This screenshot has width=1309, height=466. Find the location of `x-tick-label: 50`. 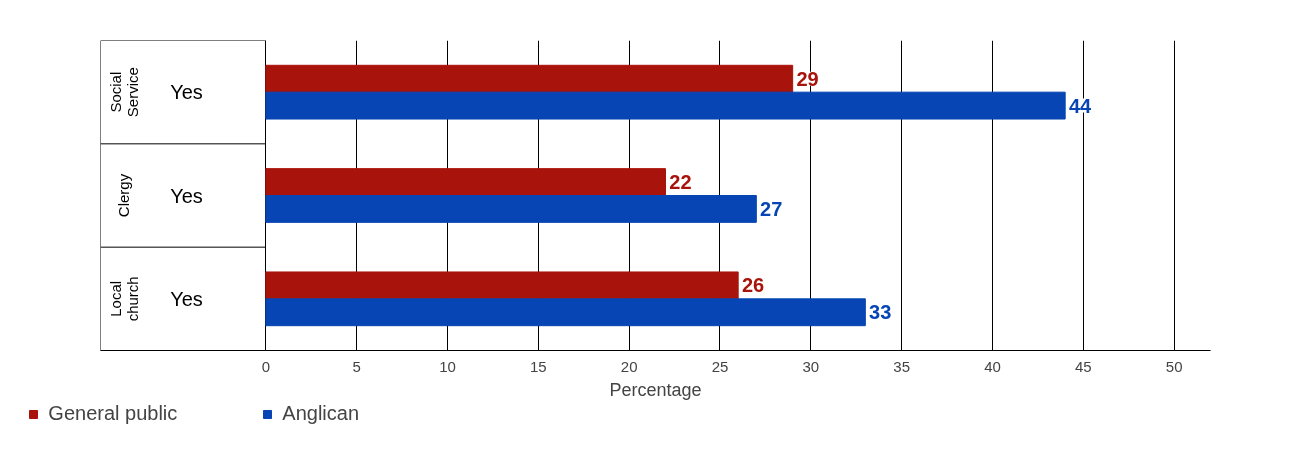

x-tick-label: 50 is located at coordinates (1174, 366).